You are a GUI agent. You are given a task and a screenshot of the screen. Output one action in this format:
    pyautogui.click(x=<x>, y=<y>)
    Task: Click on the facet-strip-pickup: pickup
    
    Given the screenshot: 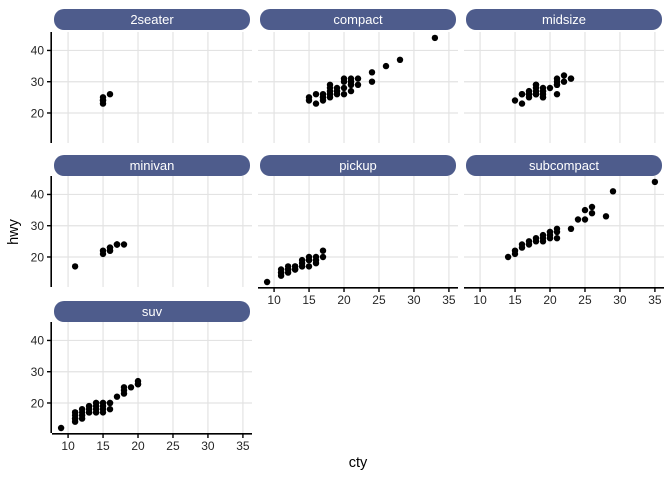 What is the action you would take?
    pyautogui.click(x=358, y=165)
    